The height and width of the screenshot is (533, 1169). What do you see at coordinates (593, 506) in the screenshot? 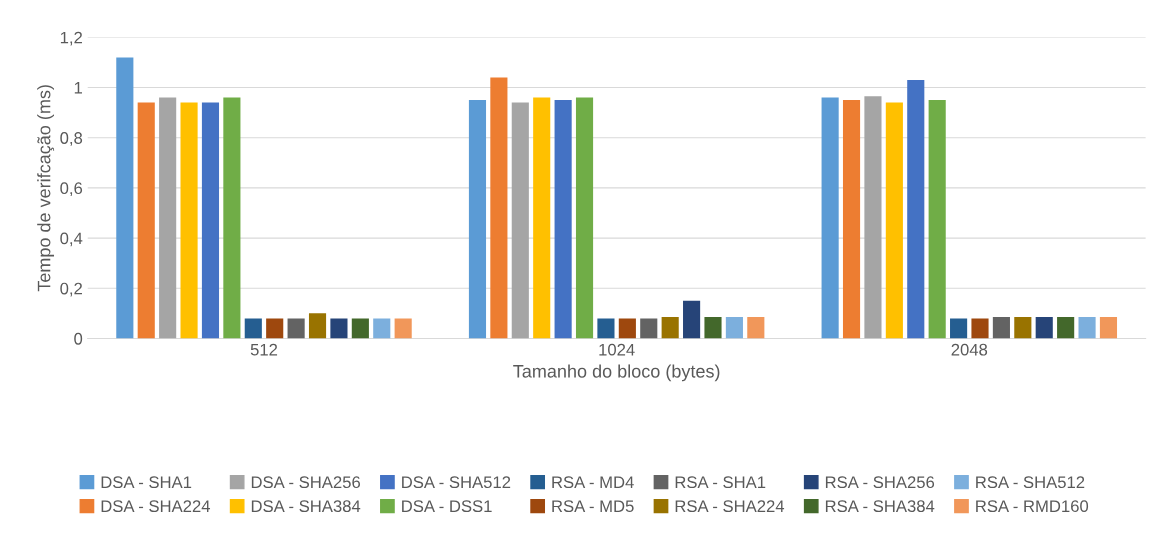
I see `legend-label: RSA - MD5` at bounding box center [593, 506].